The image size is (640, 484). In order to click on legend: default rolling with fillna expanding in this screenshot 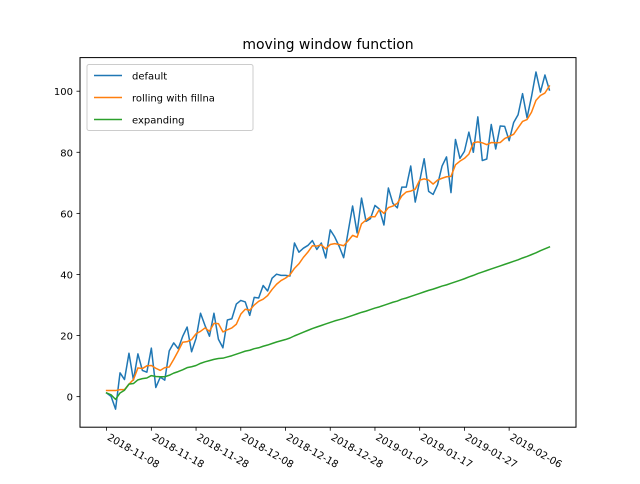, I will do `click(170, 97)`.